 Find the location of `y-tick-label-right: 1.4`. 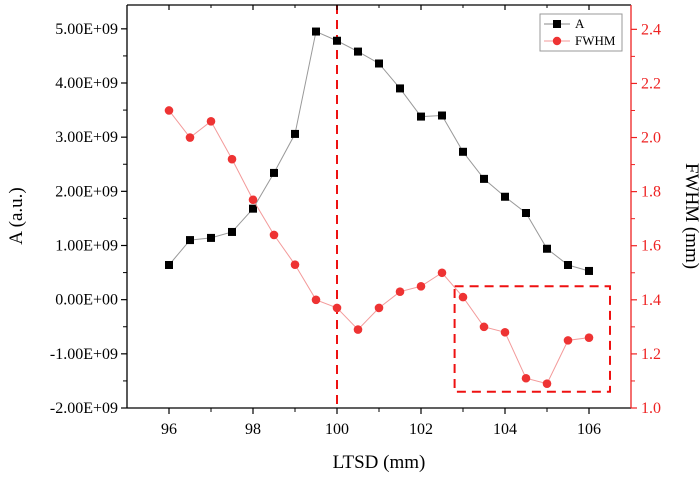

y-tick-label-right: 1.4 is located at coordinates (651, 300).